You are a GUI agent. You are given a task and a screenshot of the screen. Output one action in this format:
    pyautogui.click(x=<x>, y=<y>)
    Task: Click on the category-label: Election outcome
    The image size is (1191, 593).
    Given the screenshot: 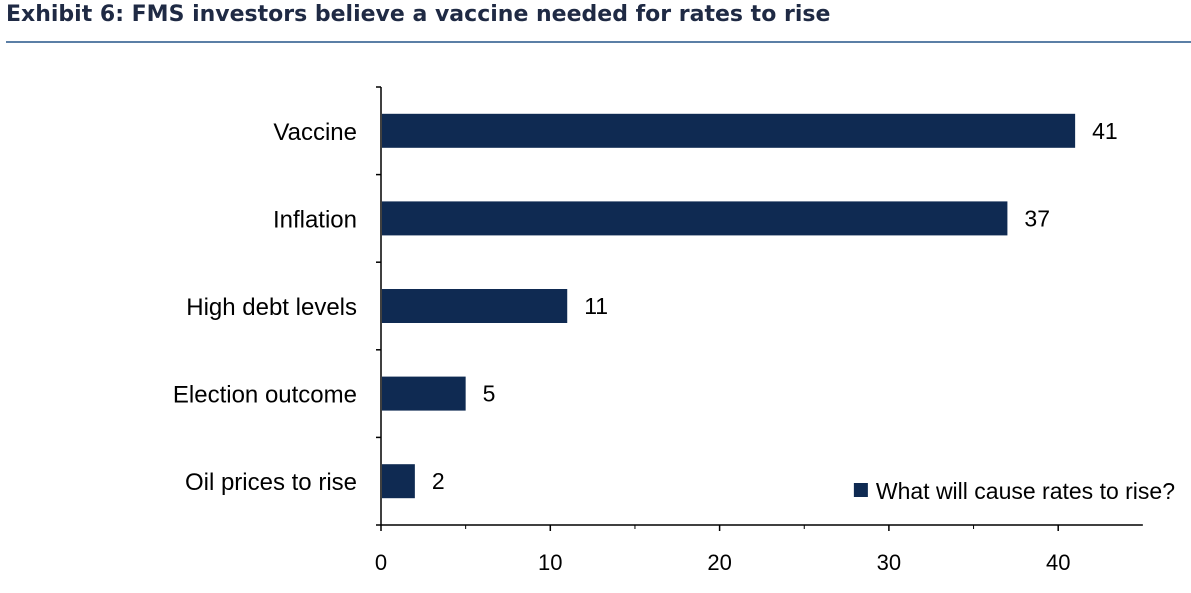 What is the action you would take?
    pyautogui.click(x=265, y=395)
    